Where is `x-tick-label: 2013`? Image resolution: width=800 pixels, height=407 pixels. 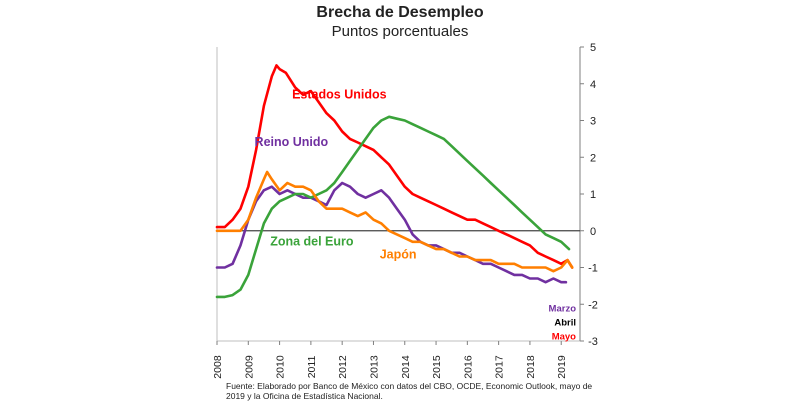 x-tick-label: 2013 is located at coordinates (374, 367).